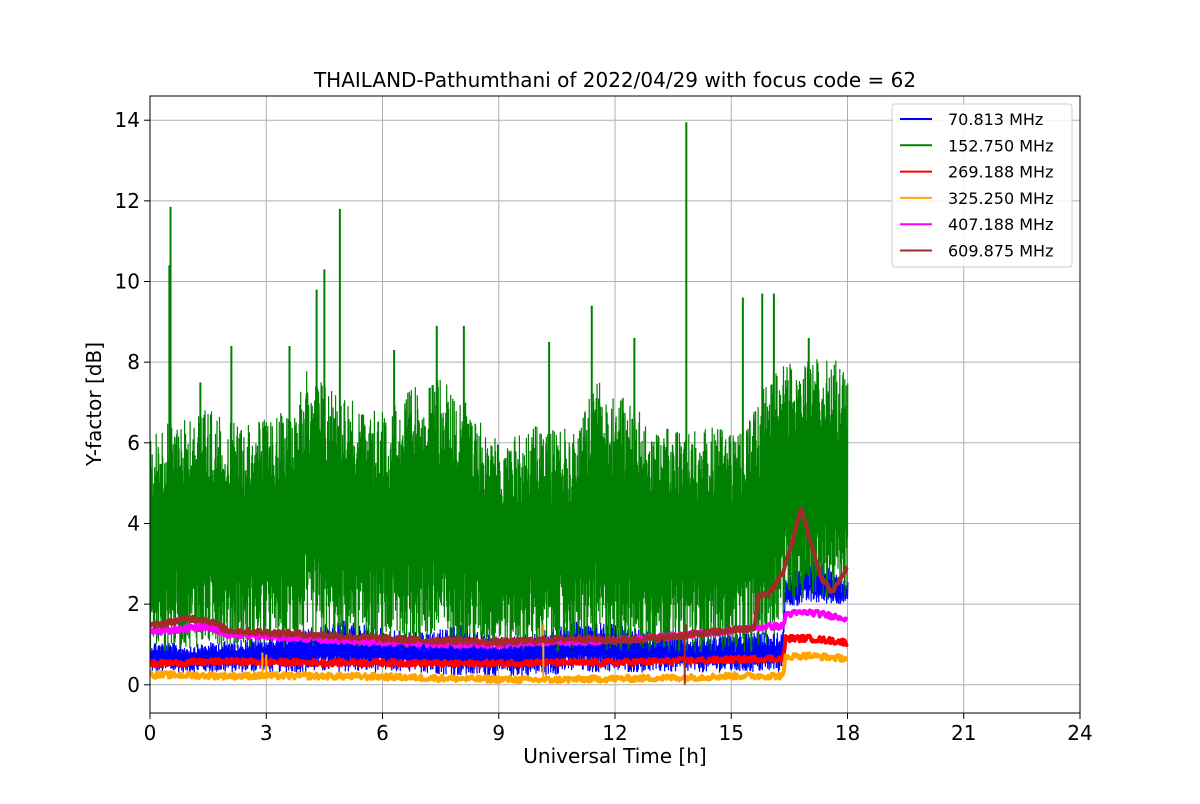 The width and height of the screenshot is (1200, 804). Describe the element at coordinates (498, 733) in the screenshot. I see `x-tick-label: 9` at that location.